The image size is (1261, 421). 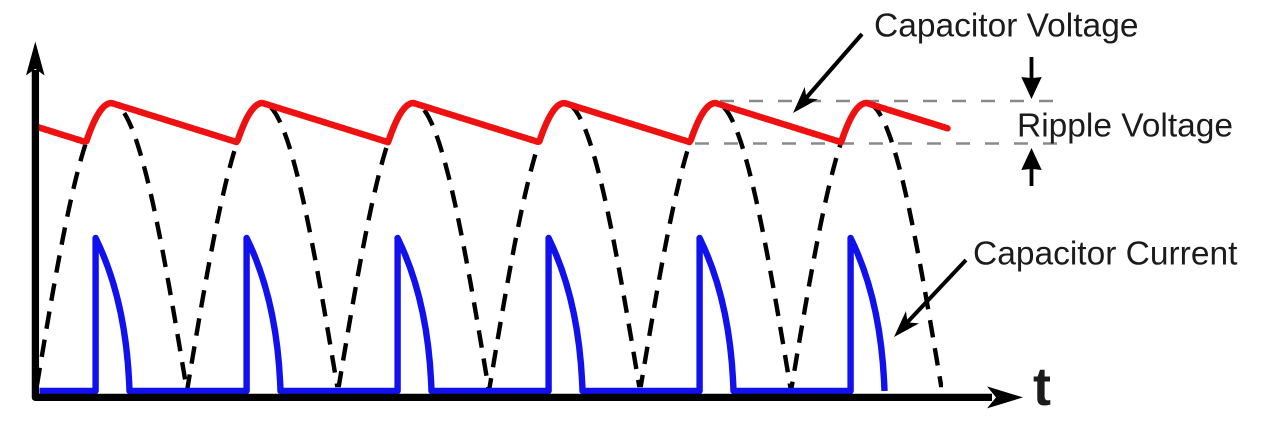 I want to click on svg-text: Capacitor Current, so click(x=1105, y=254).